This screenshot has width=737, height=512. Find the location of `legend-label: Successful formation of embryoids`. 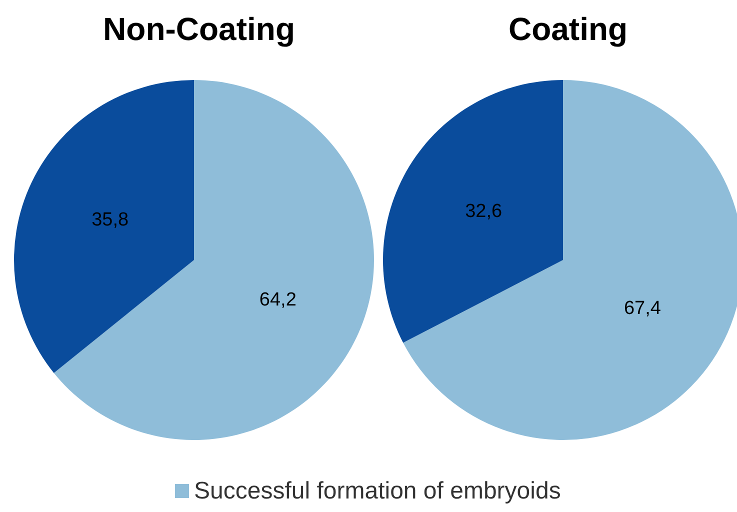

legend-label: Successful formation of embryoids is located at coordinates (377, 491).